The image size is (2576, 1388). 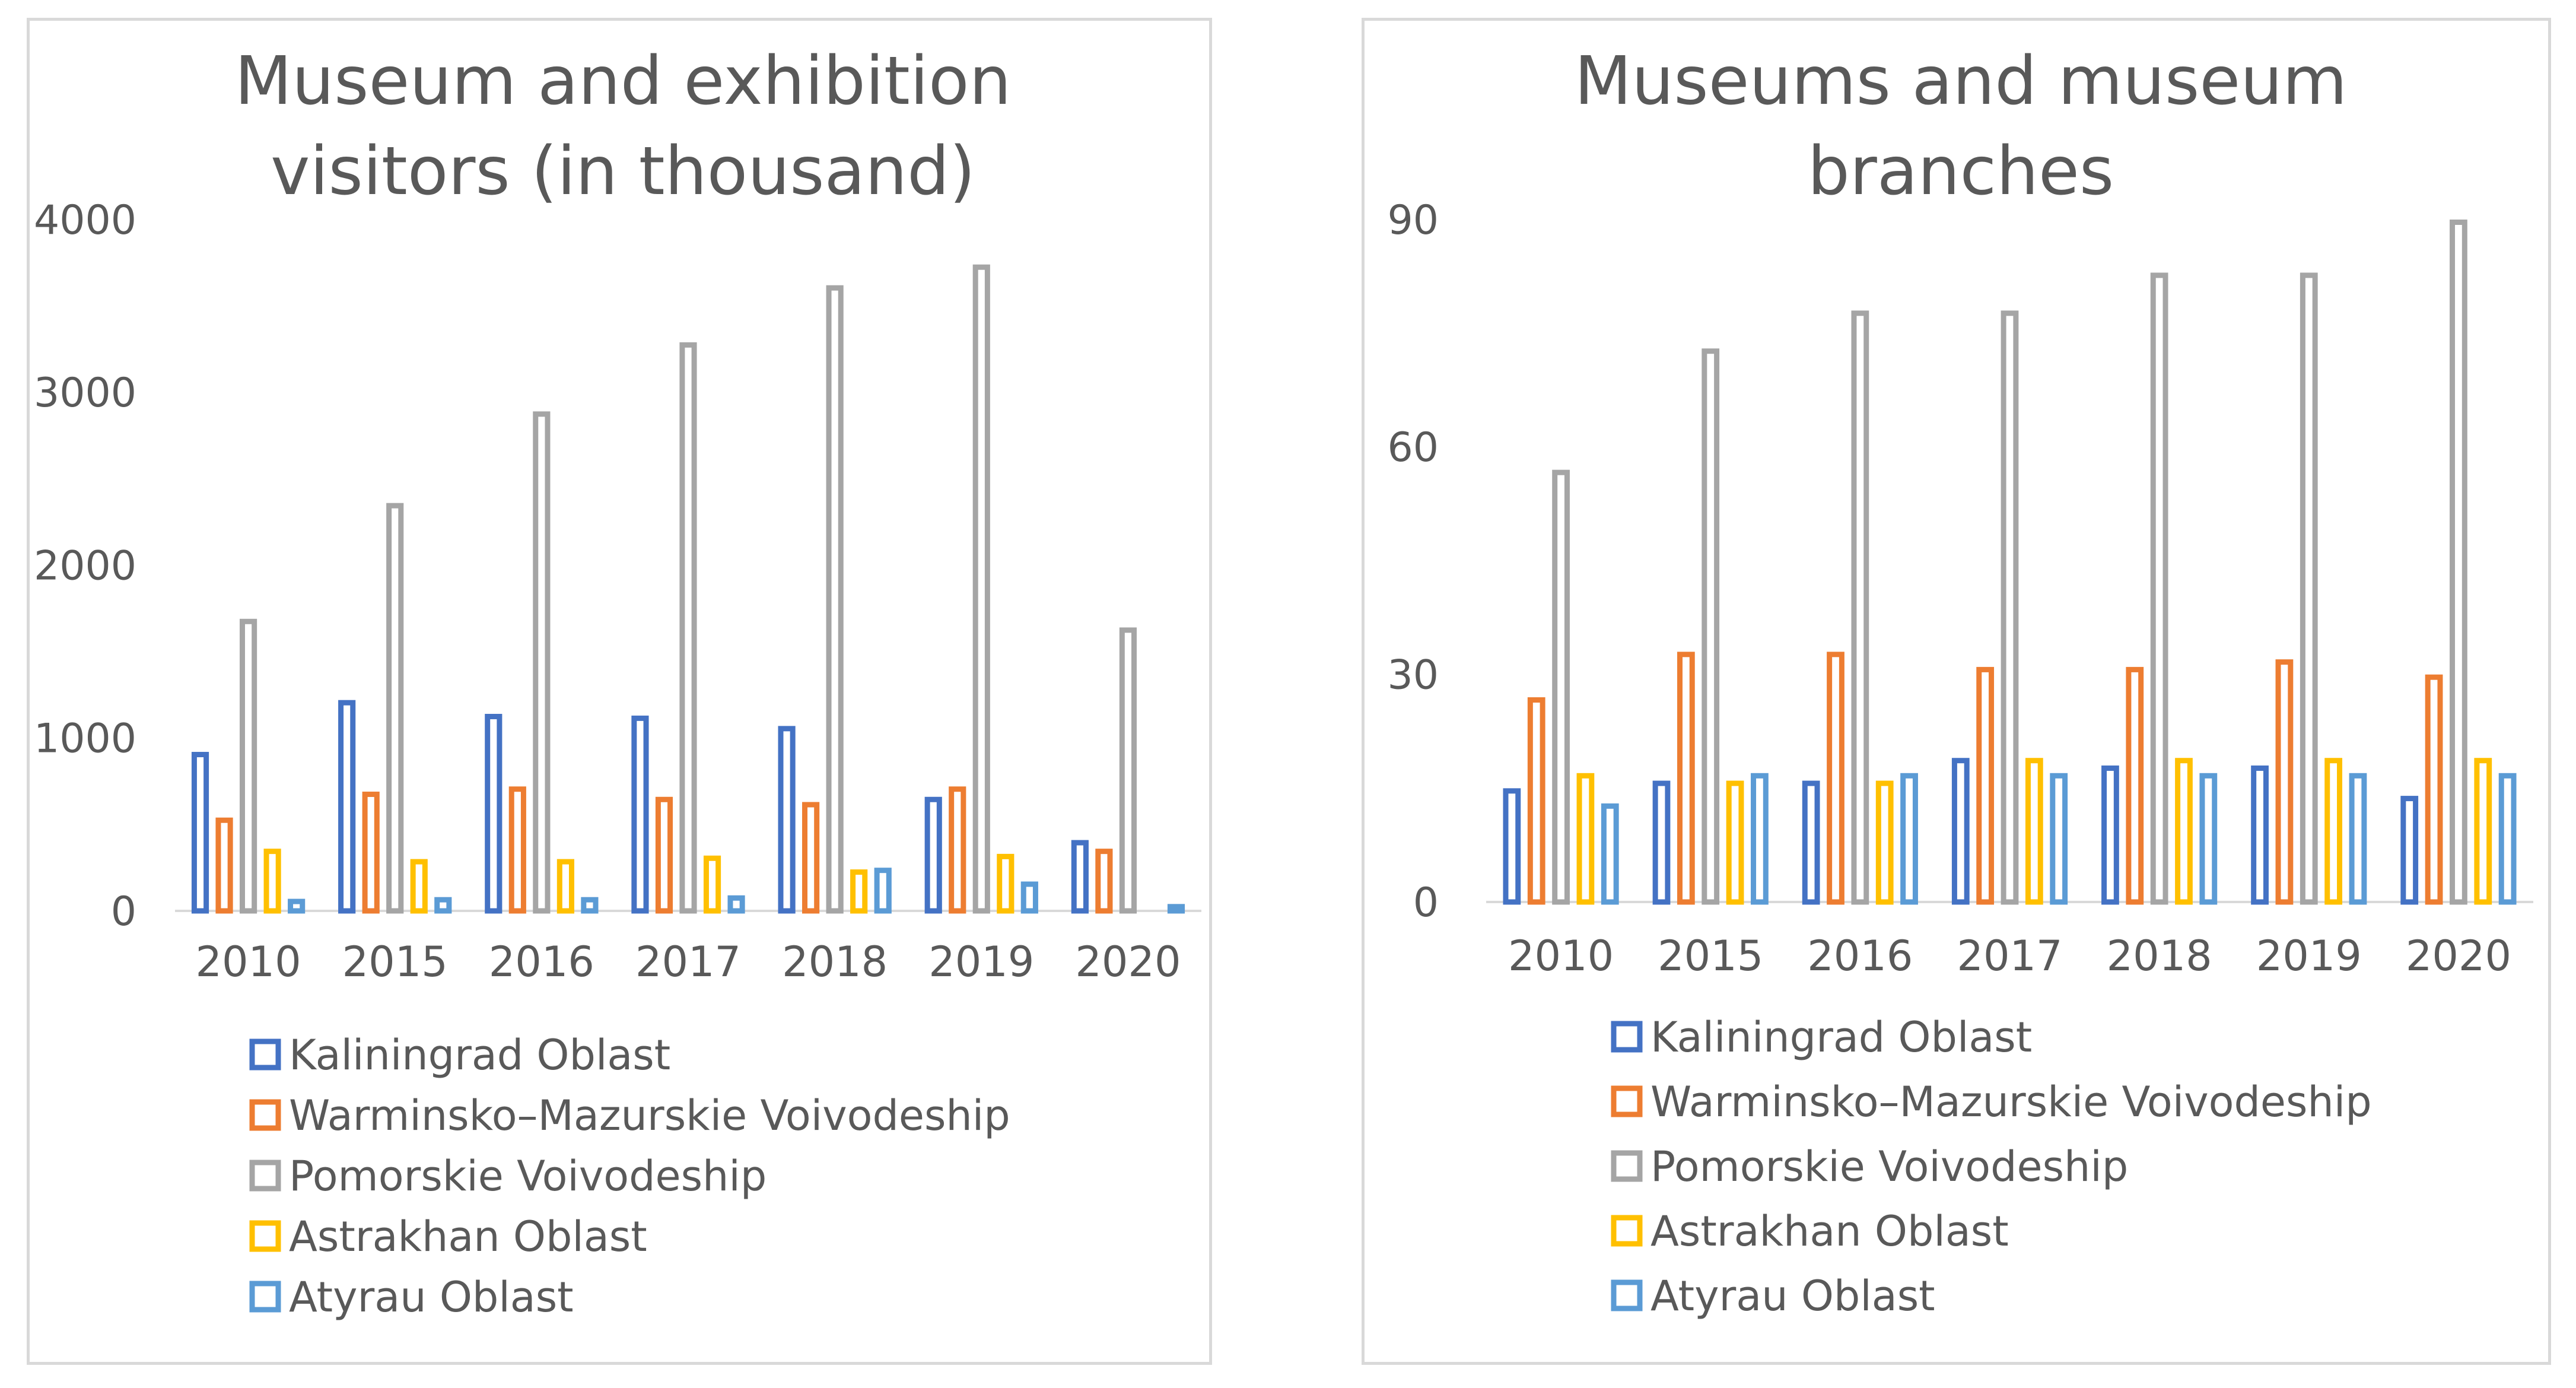 What do you see at coordinates (1426, 903) in the screenshot?
I see `y-tick-label: 0` at bounding box center [1426, 903].